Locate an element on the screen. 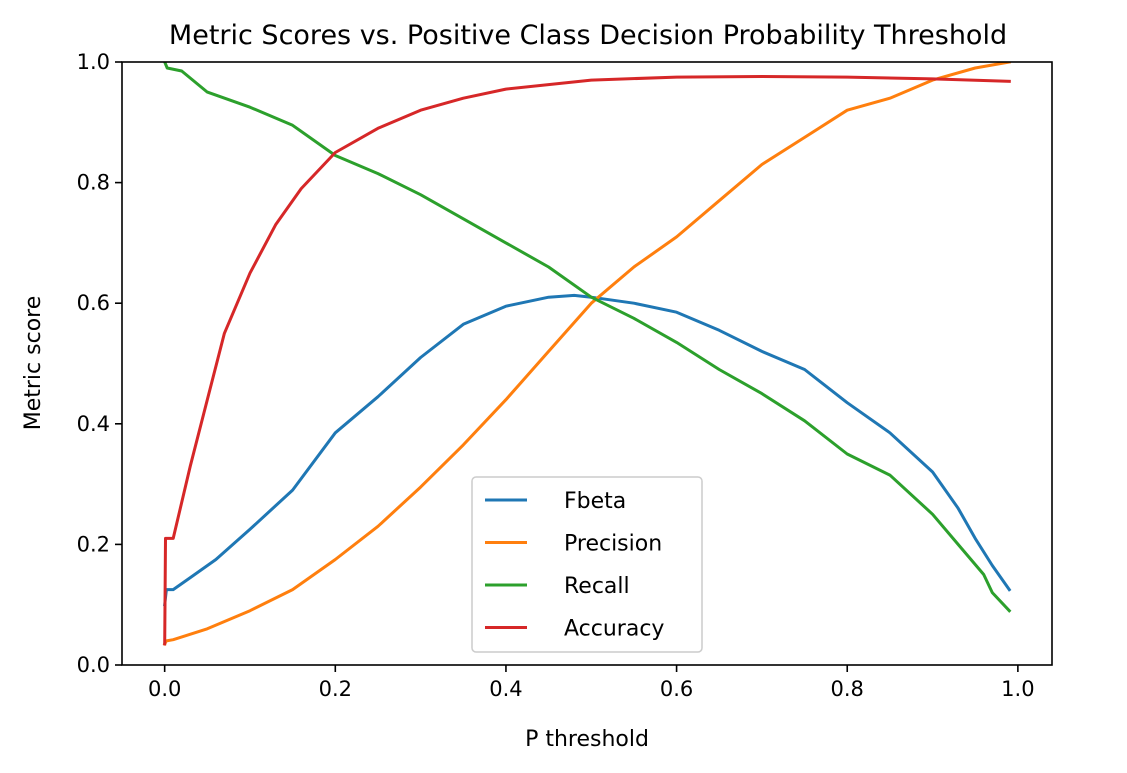 This screenshot has height=773, width=1127. y-tick-label: 0.8 is located at coordinates (93, 183).